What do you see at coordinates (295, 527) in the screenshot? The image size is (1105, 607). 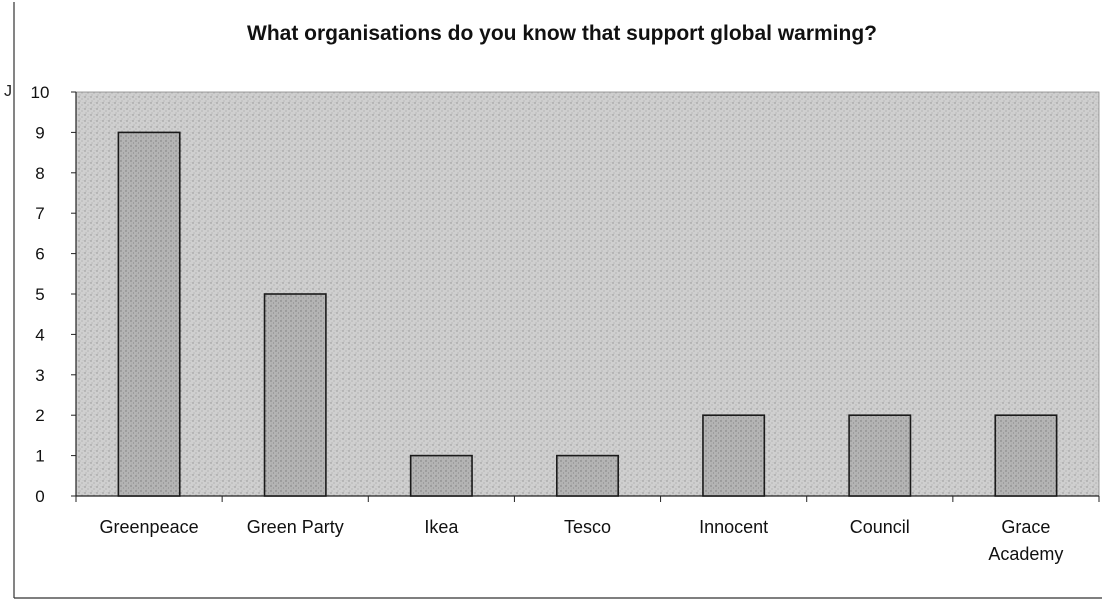 I see `x-category-label: Green Party` at bounding box center [295, 527].